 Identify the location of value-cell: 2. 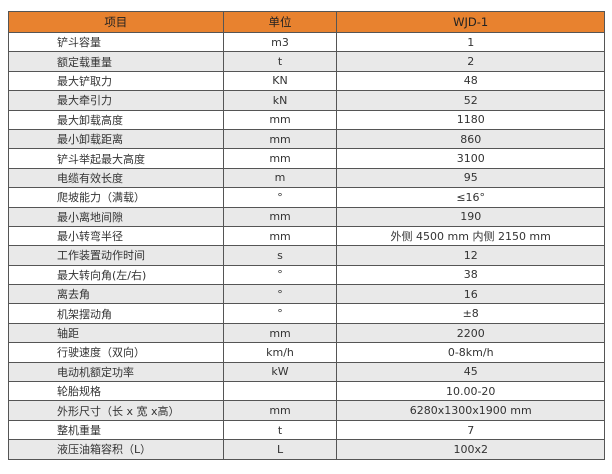
(470, 61).